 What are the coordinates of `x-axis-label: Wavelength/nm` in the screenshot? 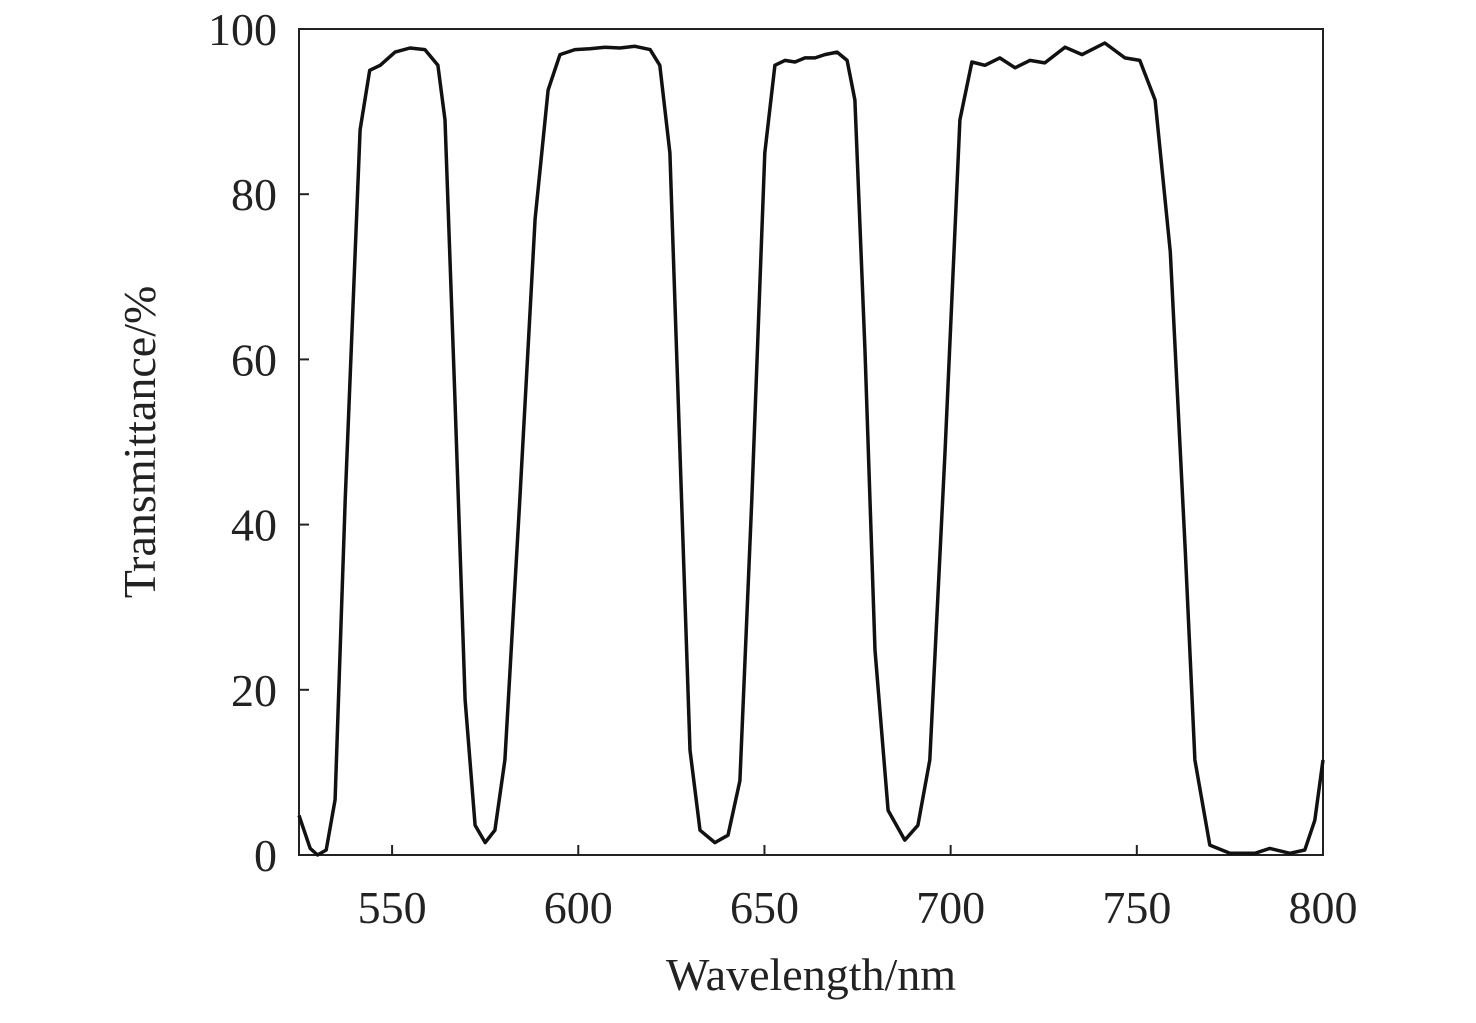 It's located at (811, 974).